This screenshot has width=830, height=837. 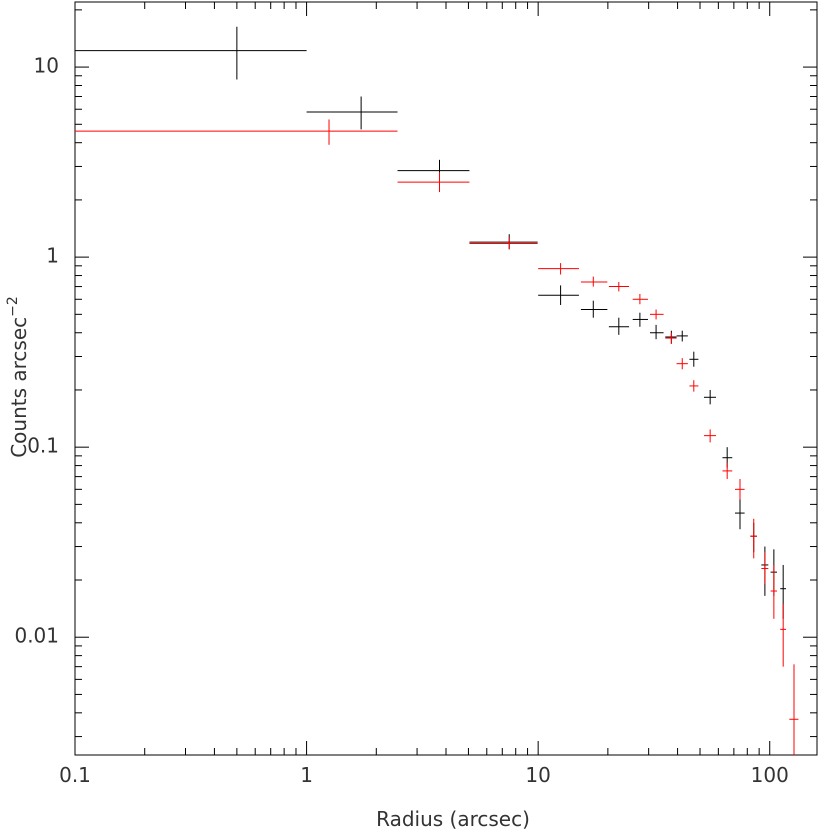 What do you see at coordinates (36, 351) in the screenshot?
I see `y-tick-labels: 0.01 0.1 1 10` at bounding box center [36, 351].